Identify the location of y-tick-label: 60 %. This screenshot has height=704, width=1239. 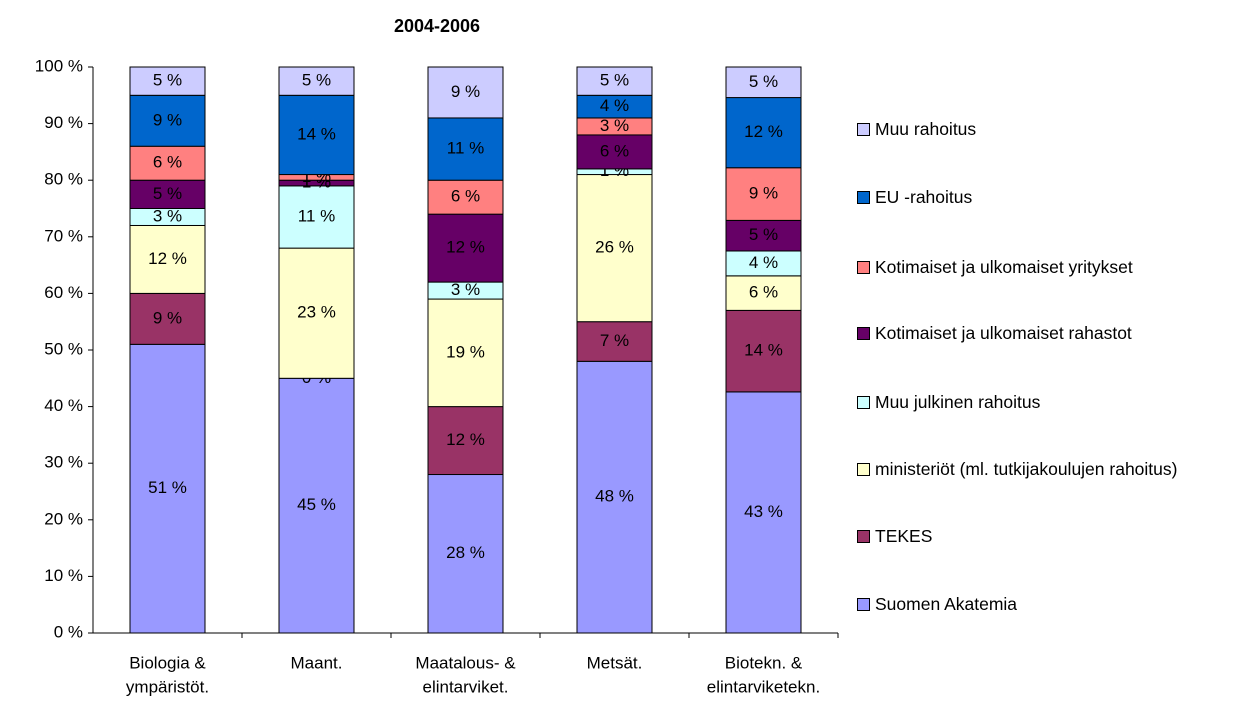
(63, 292).